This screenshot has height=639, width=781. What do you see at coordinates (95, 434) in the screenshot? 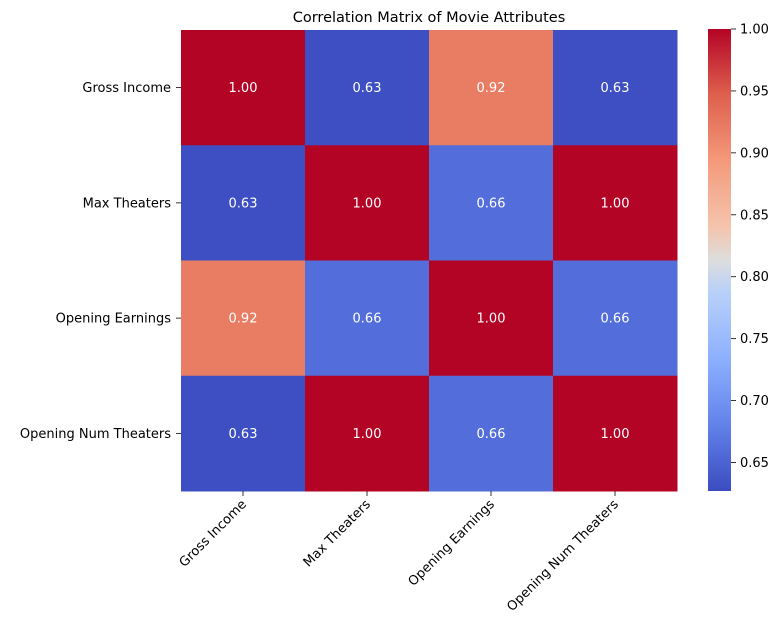
I see `y-tick-label: Opening Num Theaters` at bounding box center [95, 434].